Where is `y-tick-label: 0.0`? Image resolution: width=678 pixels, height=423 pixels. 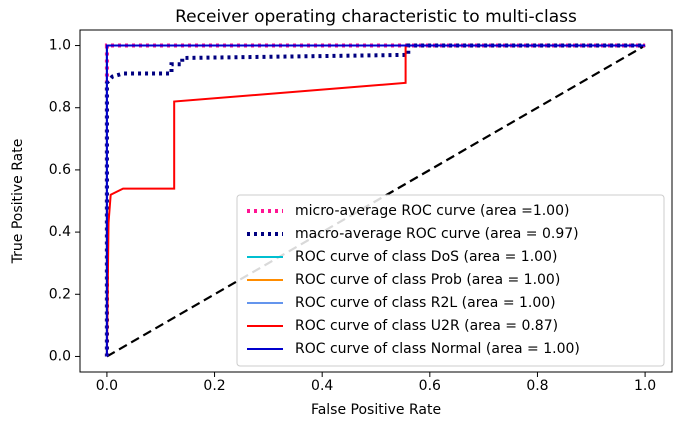
y-tick-label: 0.0 is located at coordinates (60, 356).